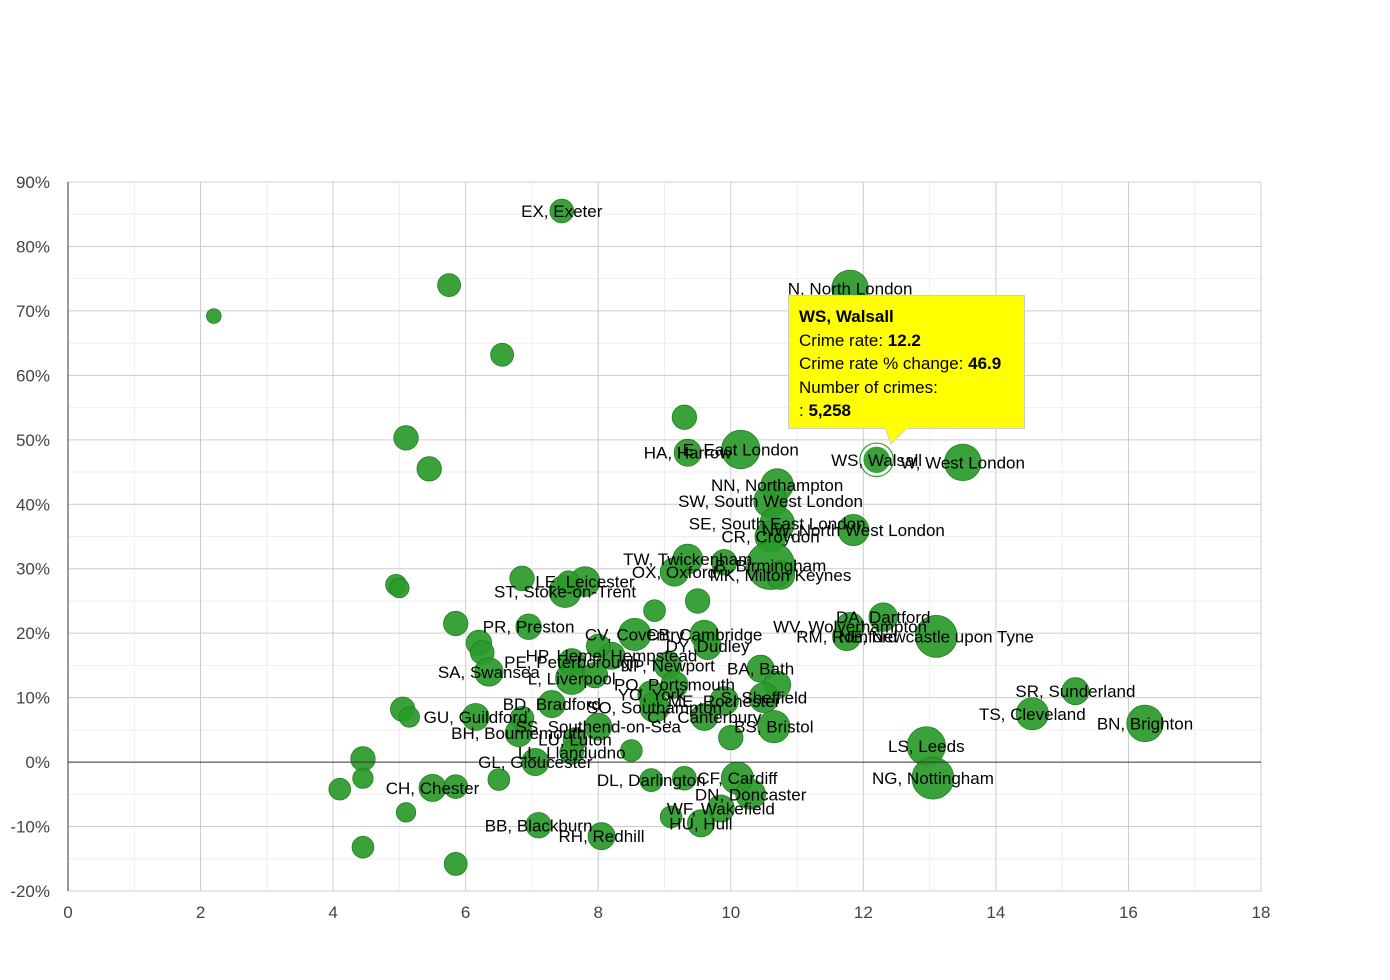 The width and height of the screenshot is (1390, 980). What do you see at coordinates (863, 912) in the screenshot?
I see `x-tick-label: 12` at bounding box center [863, 912].